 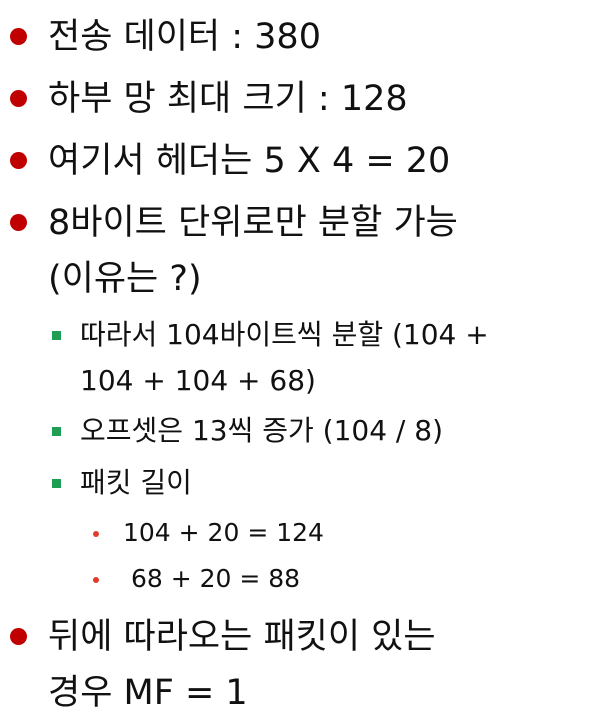 I want to click on bullet-text: 여기서 헤더는 5 X 4 = 20, so click(x=249, y=161).